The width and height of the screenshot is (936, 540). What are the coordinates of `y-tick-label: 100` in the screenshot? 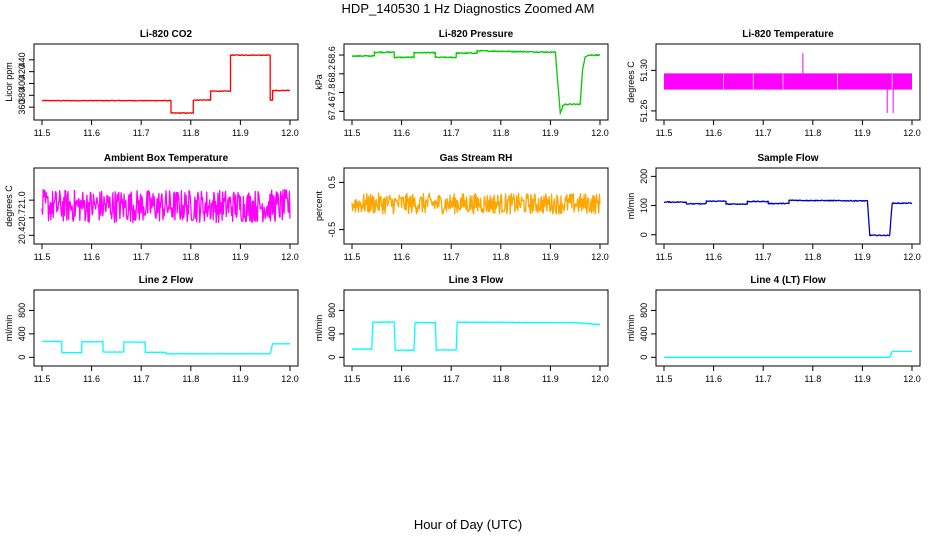 It's located at (644, 205).